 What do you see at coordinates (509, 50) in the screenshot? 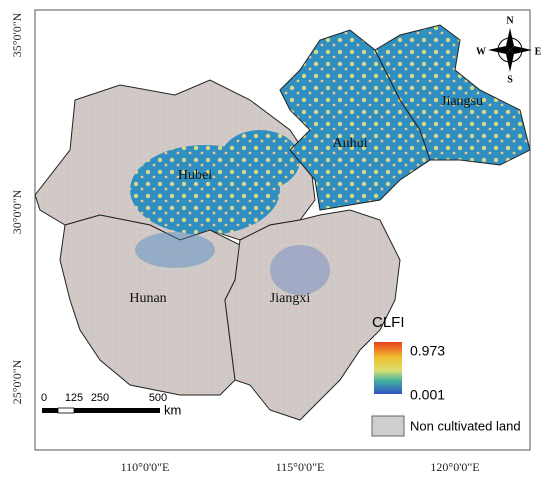
I see `compass: N E S W` at bounding box center [509, 50].